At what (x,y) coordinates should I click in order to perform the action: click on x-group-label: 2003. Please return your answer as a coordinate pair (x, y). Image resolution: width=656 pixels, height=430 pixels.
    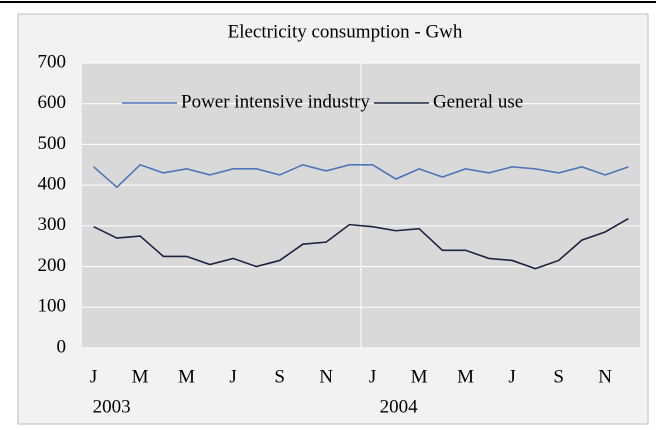
    Looking at the image, I should click on (112, 406).